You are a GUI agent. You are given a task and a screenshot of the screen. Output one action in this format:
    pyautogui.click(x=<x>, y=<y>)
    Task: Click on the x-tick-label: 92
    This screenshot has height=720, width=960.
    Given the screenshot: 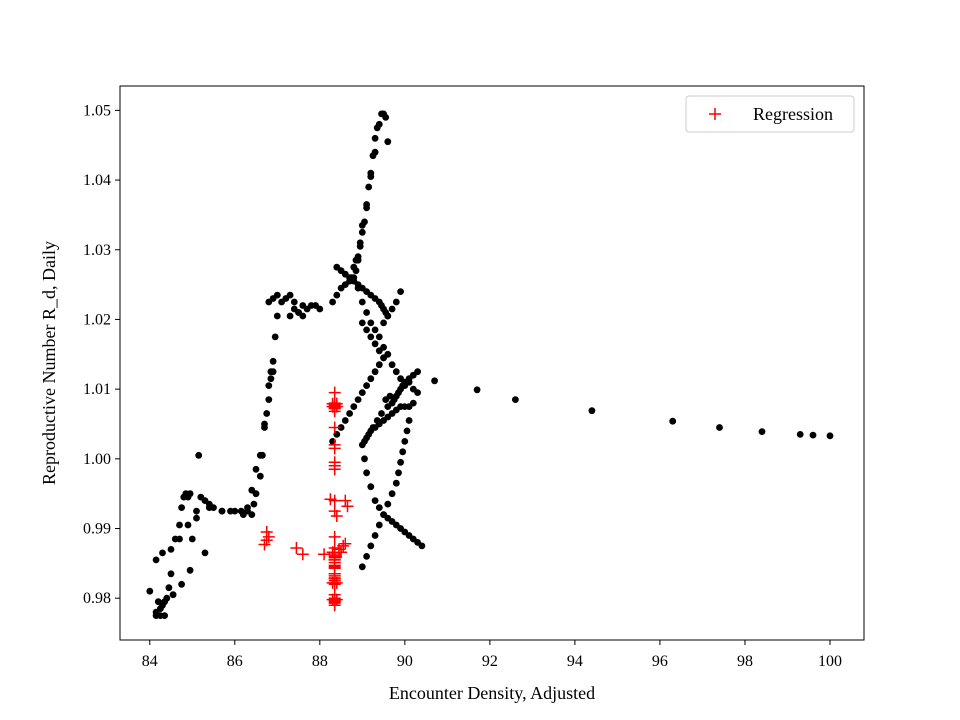 What is the action you would take?
    pyautogui.click(x=490, y=661)
    